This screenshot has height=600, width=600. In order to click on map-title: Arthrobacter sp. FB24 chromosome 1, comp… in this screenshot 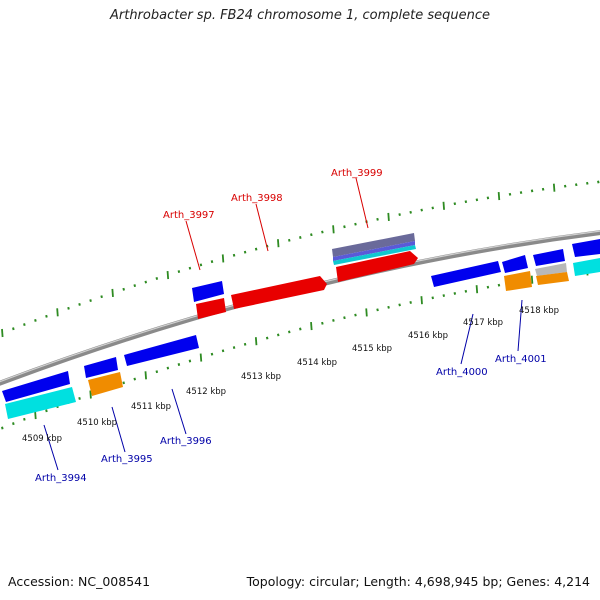, I will do `click(300, 15)`.